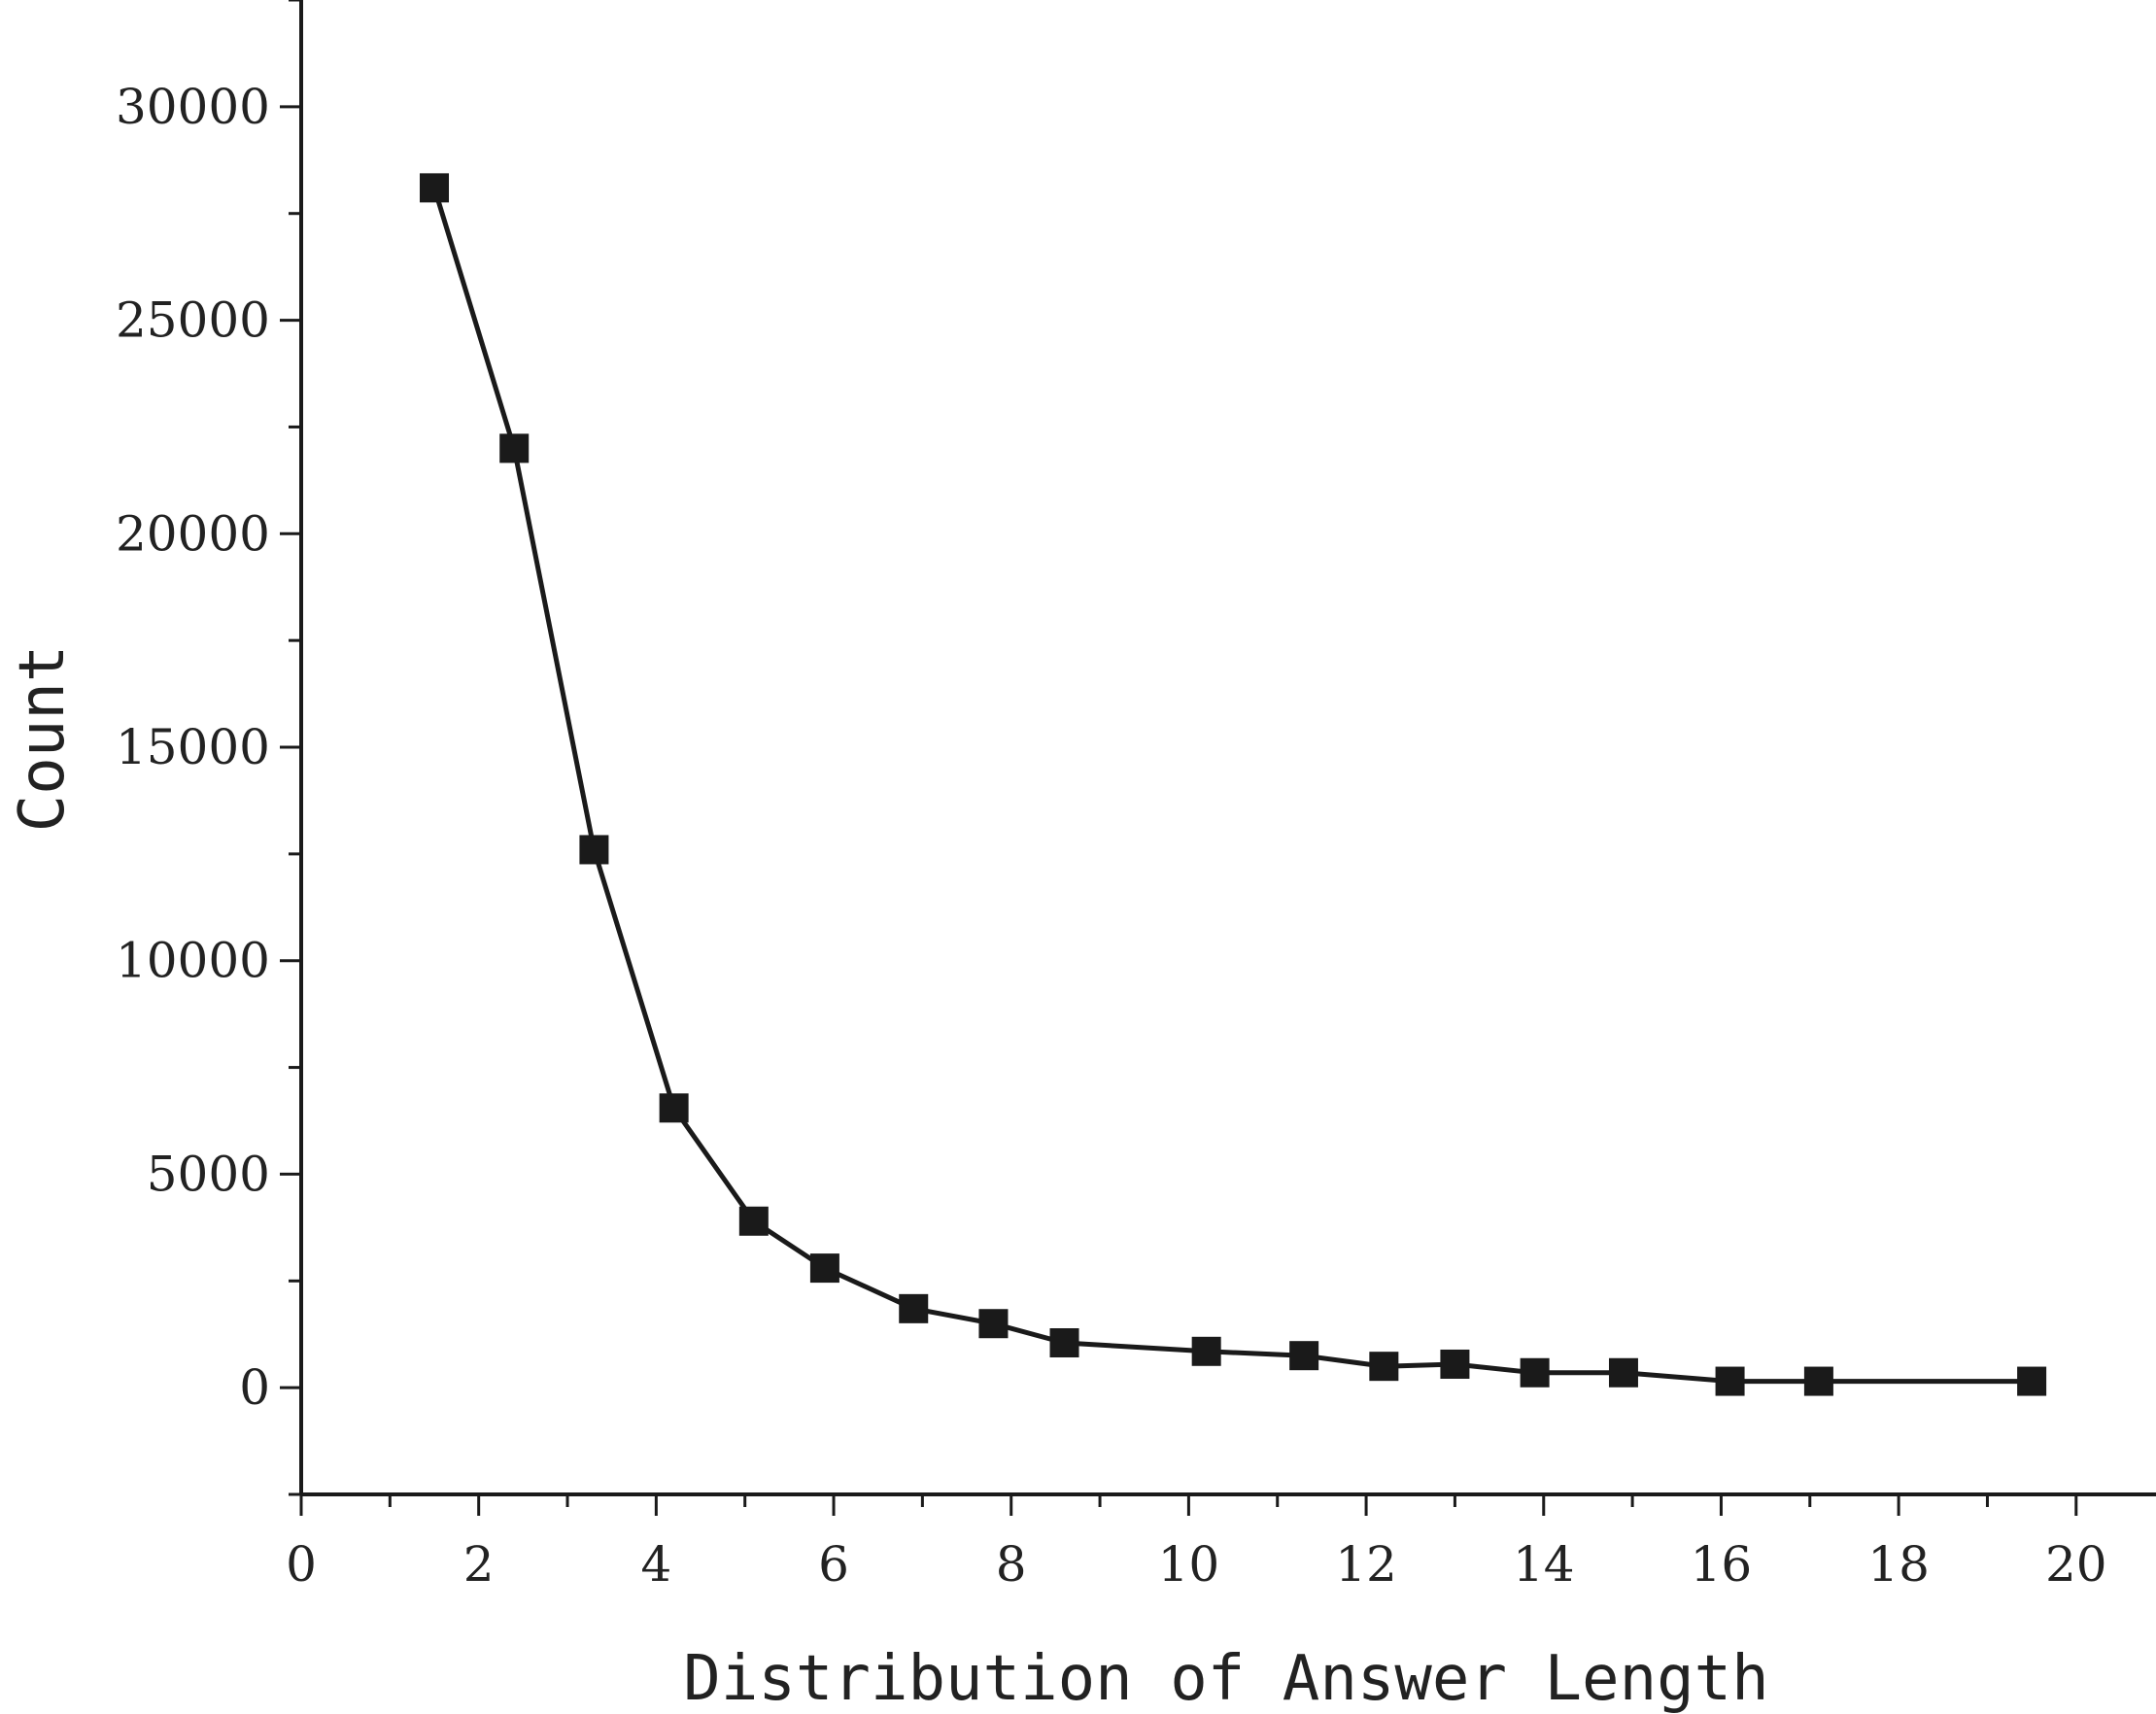  I want to click on x-tick-label: 4, so click(655, 1564).